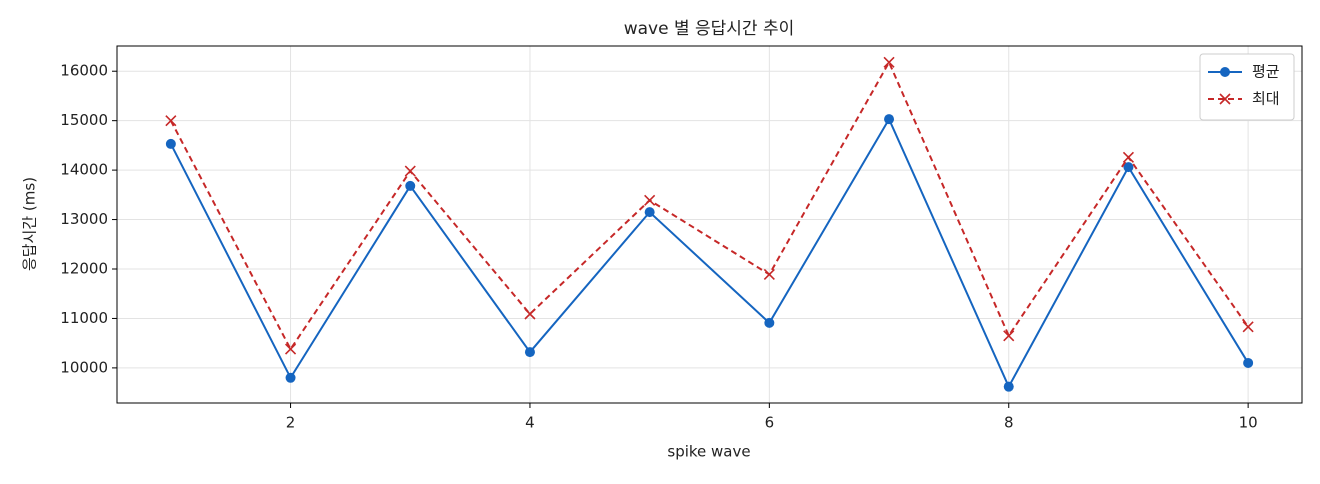 This screenshot has height=484, width=1320. I want to click on y-tick-label: 10000, so click(84, 367).